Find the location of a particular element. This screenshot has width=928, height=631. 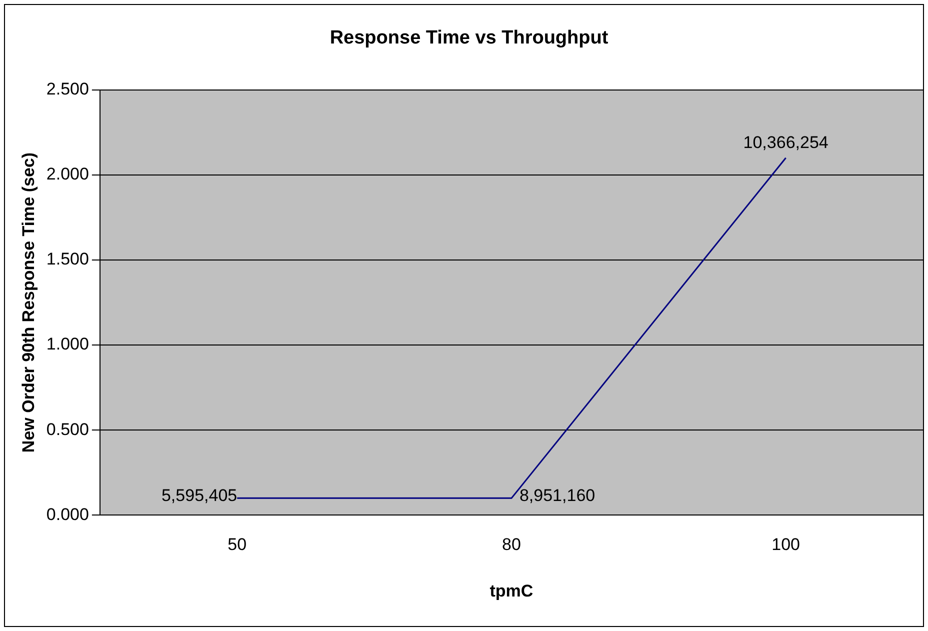

chart-title: Response Time vs Throughput is located at coordinates (469, 38).